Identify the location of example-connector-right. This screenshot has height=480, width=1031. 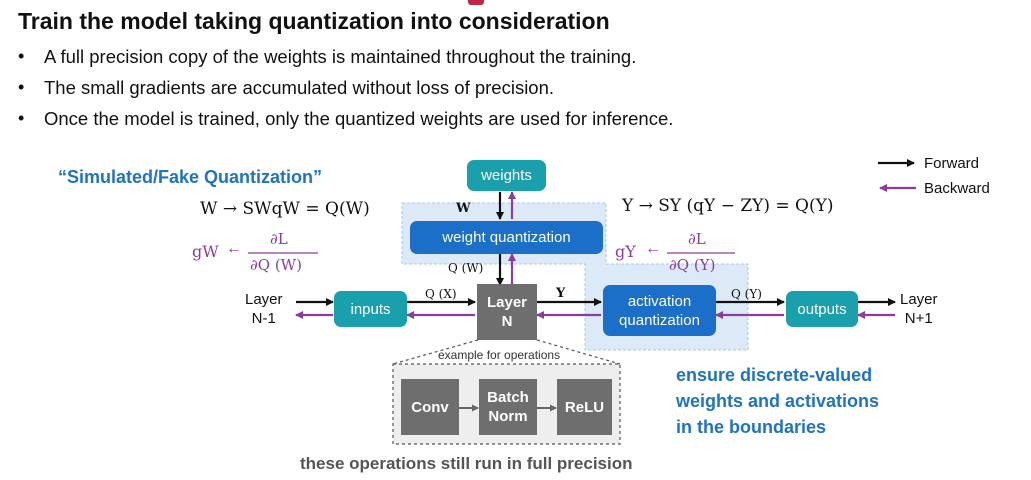
(578, 352).